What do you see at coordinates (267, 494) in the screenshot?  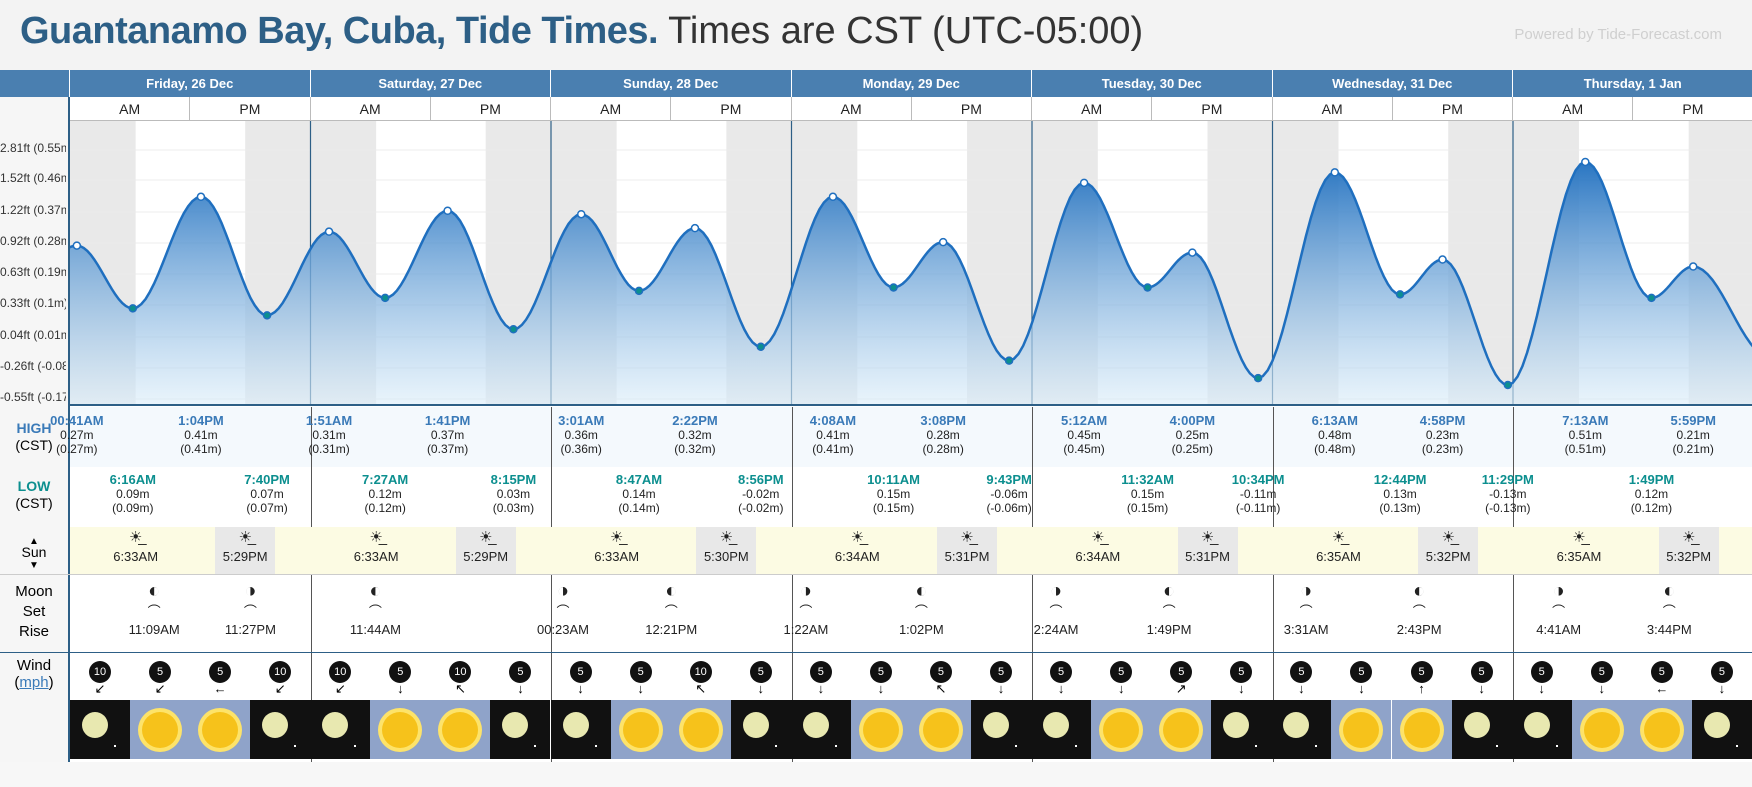 I see `low-tide-cell: 7:40PM 0.07m (0.07m)` at bounding box center [267, 494].